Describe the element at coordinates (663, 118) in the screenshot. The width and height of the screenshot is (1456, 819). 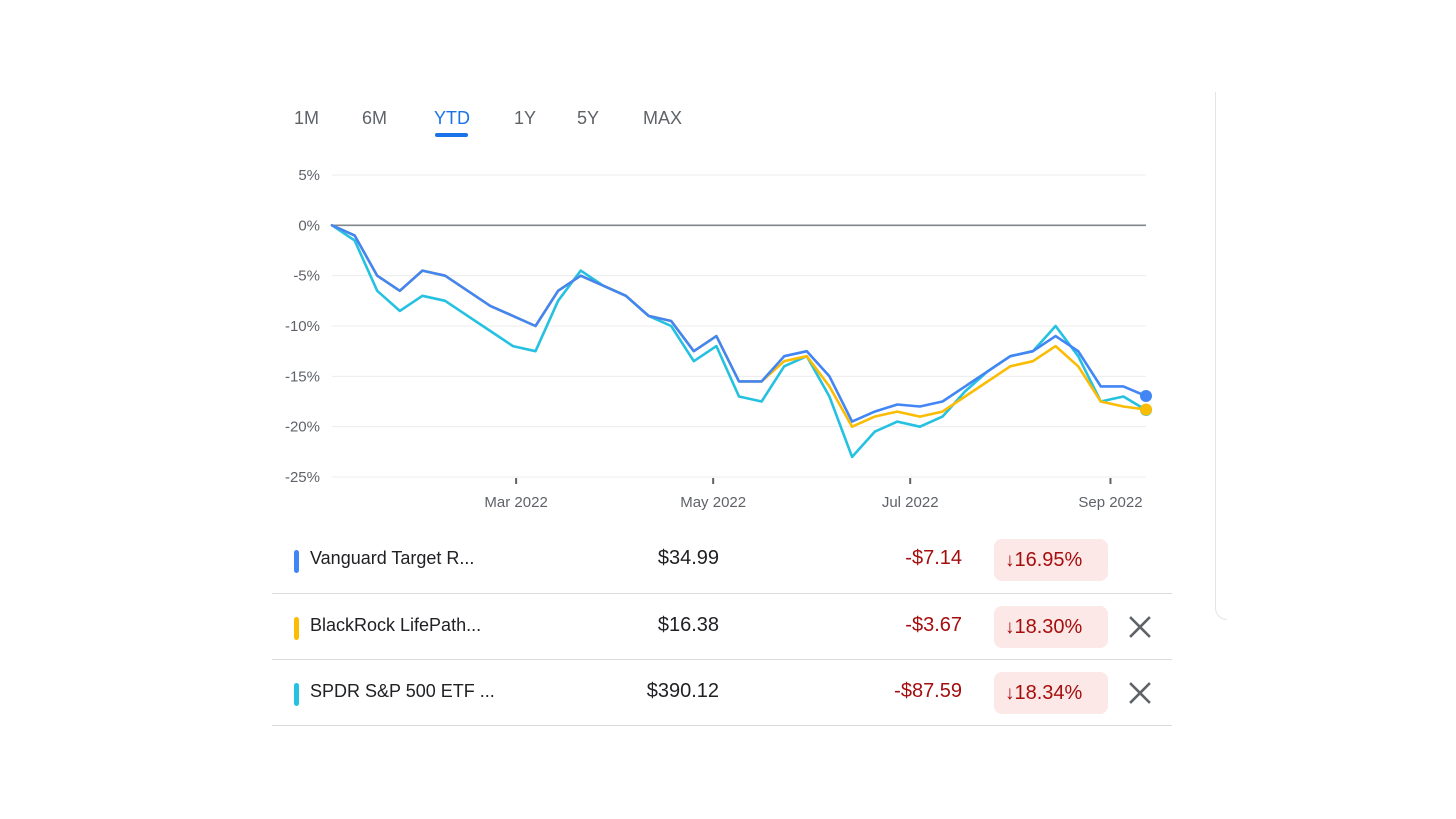
I see `tab-max: MAX` at that location.